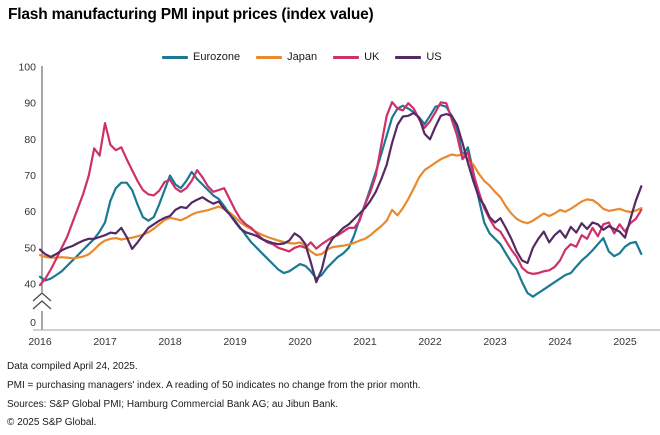  Describe the element at coordinates (346, 57) in the screenshot. I see `uk-line-swatch-icon` at that location.